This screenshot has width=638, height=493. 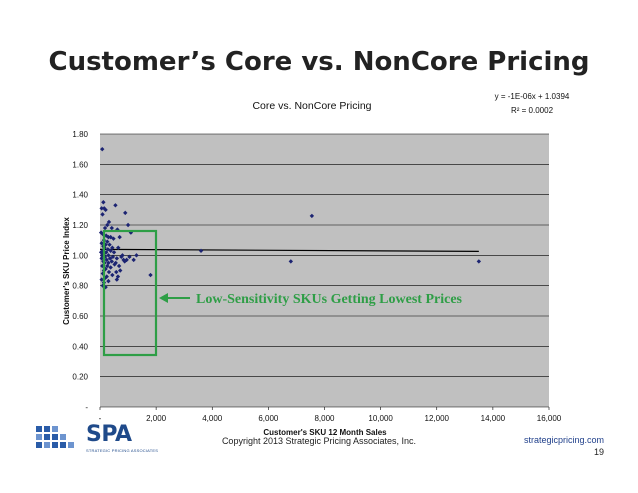 What do you see at coordinates (174, 298) in the screenshot?
I see `callout-arrow-icon` at bounding box center [174, 298].